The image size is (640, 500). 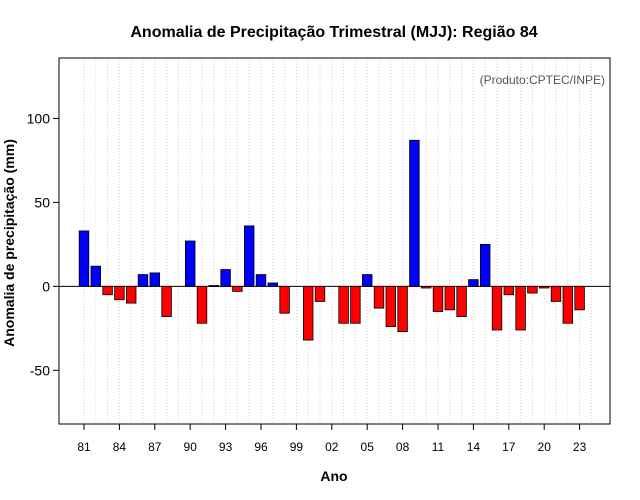 What do you see at coordinates (403, 447) in the screenshot?
I see `x-tick-label: 08` at bounding box center [403, 447].